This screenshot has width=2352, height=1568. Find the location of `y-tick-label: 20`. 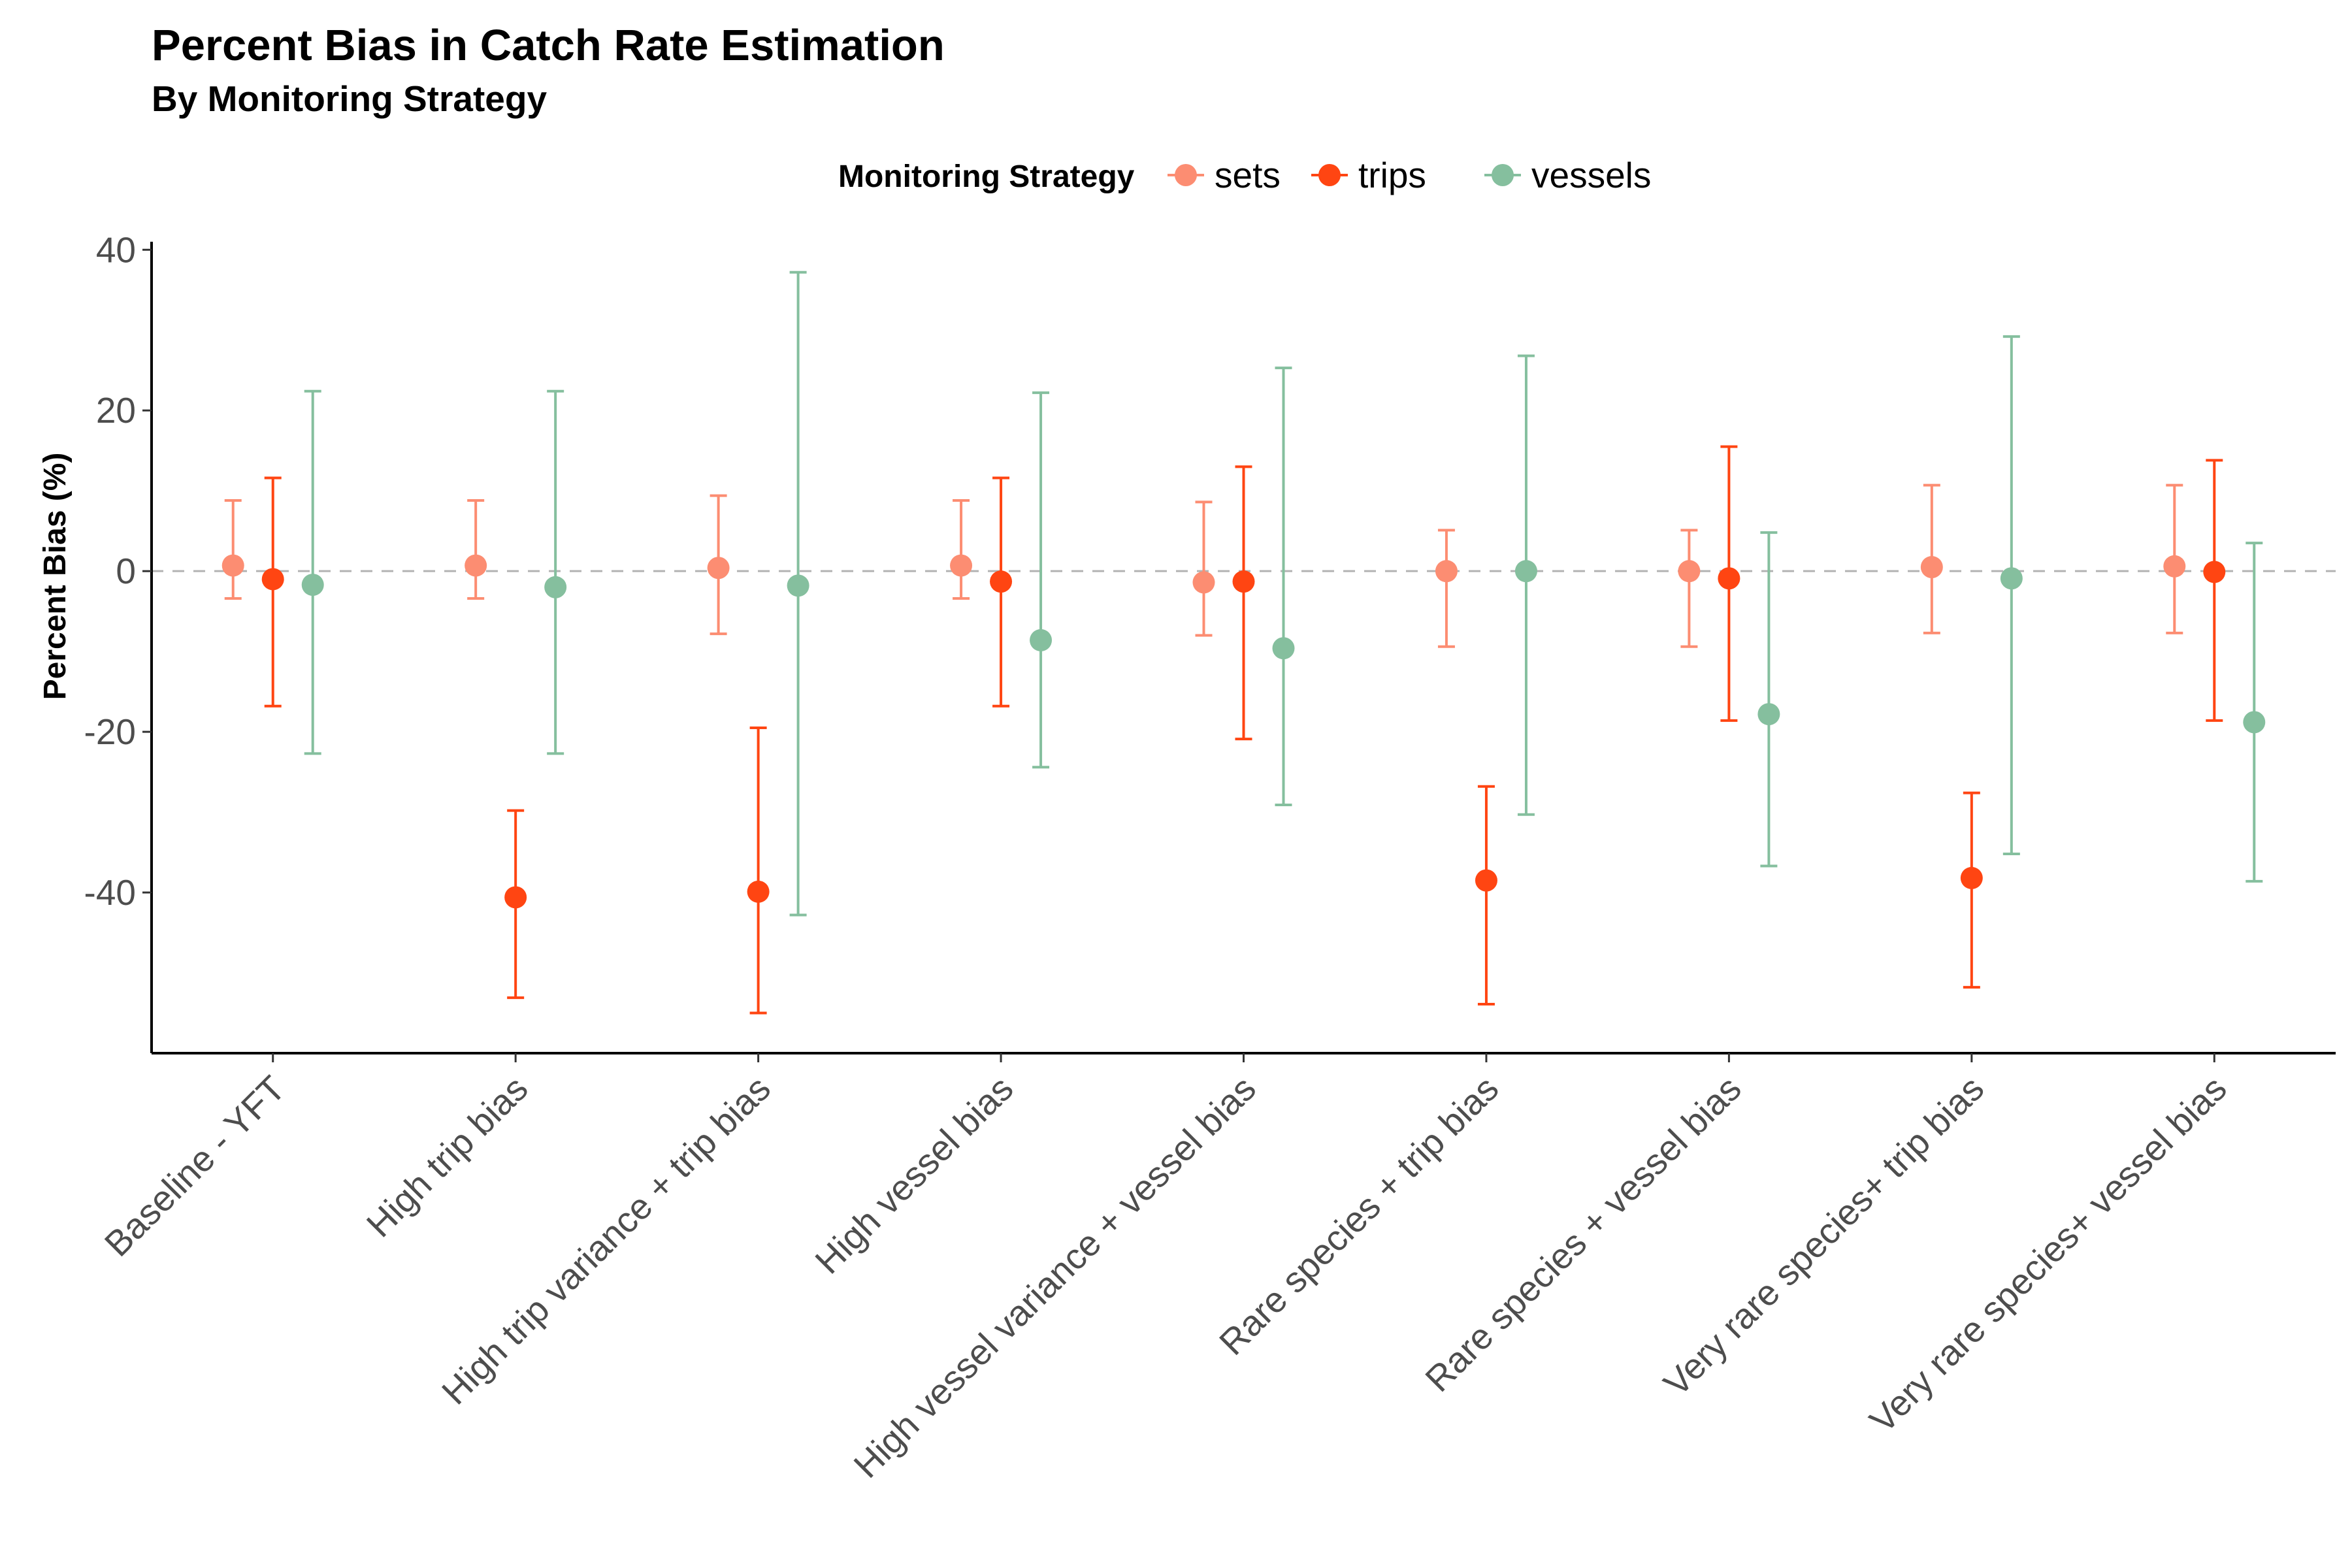

y-tick-label: 20 is located at coordinates (116, 410).